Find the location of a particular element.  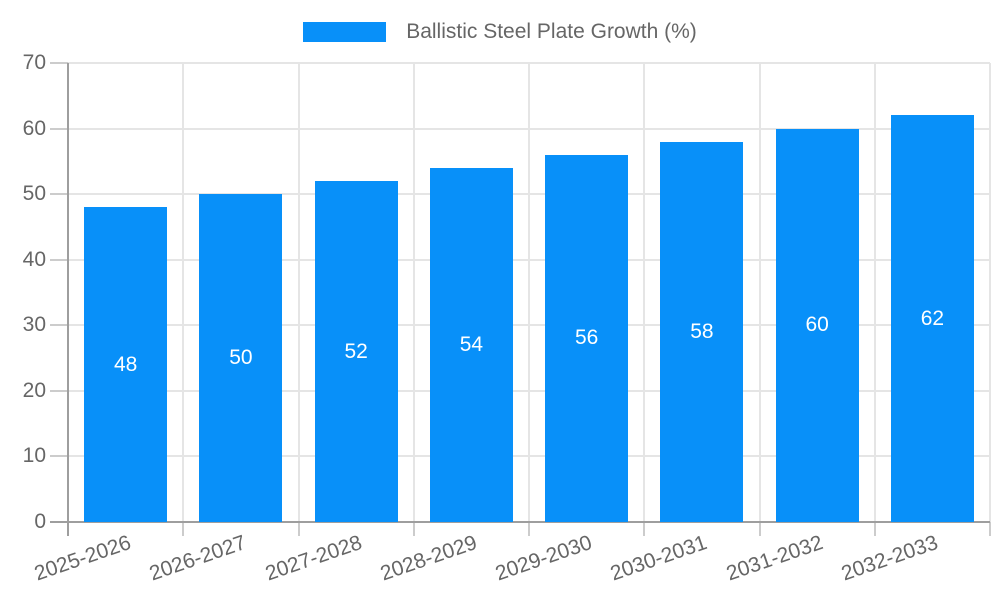

x-axis-label-text: 2026-2027 is located at coordinates (198, 558).